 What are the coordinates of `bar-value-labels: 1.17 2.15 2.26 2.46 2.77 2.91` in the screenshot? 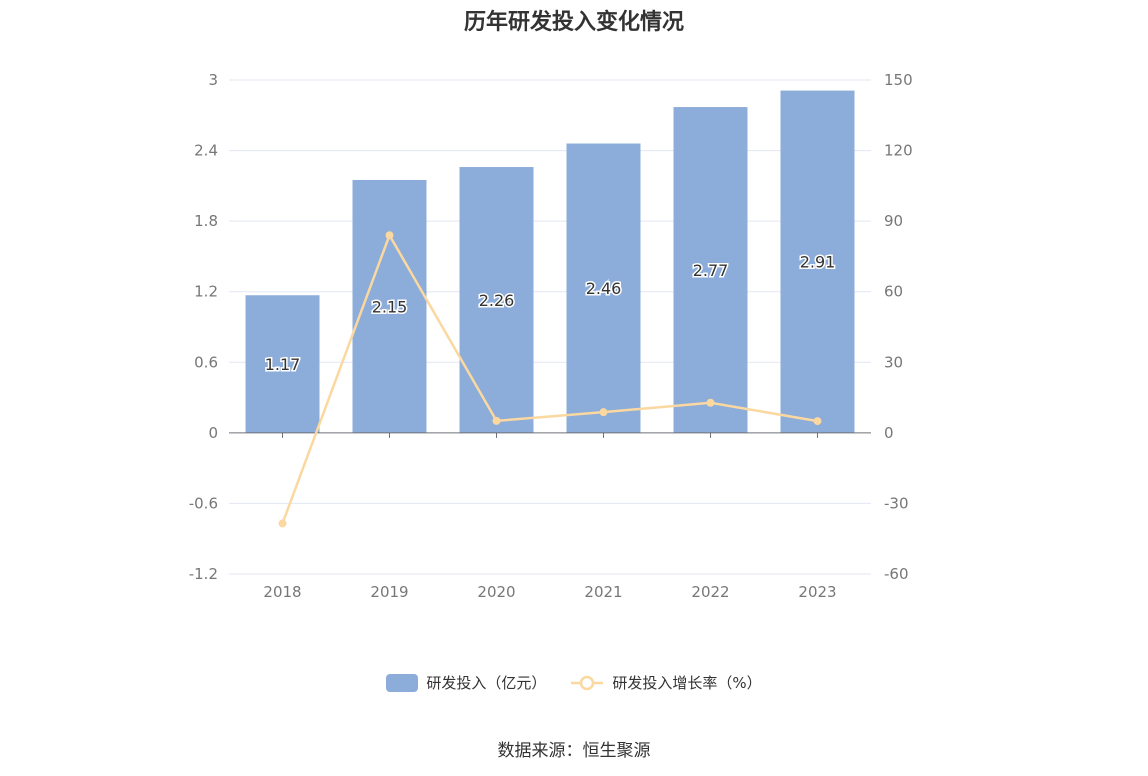 It's located at (550, 313).